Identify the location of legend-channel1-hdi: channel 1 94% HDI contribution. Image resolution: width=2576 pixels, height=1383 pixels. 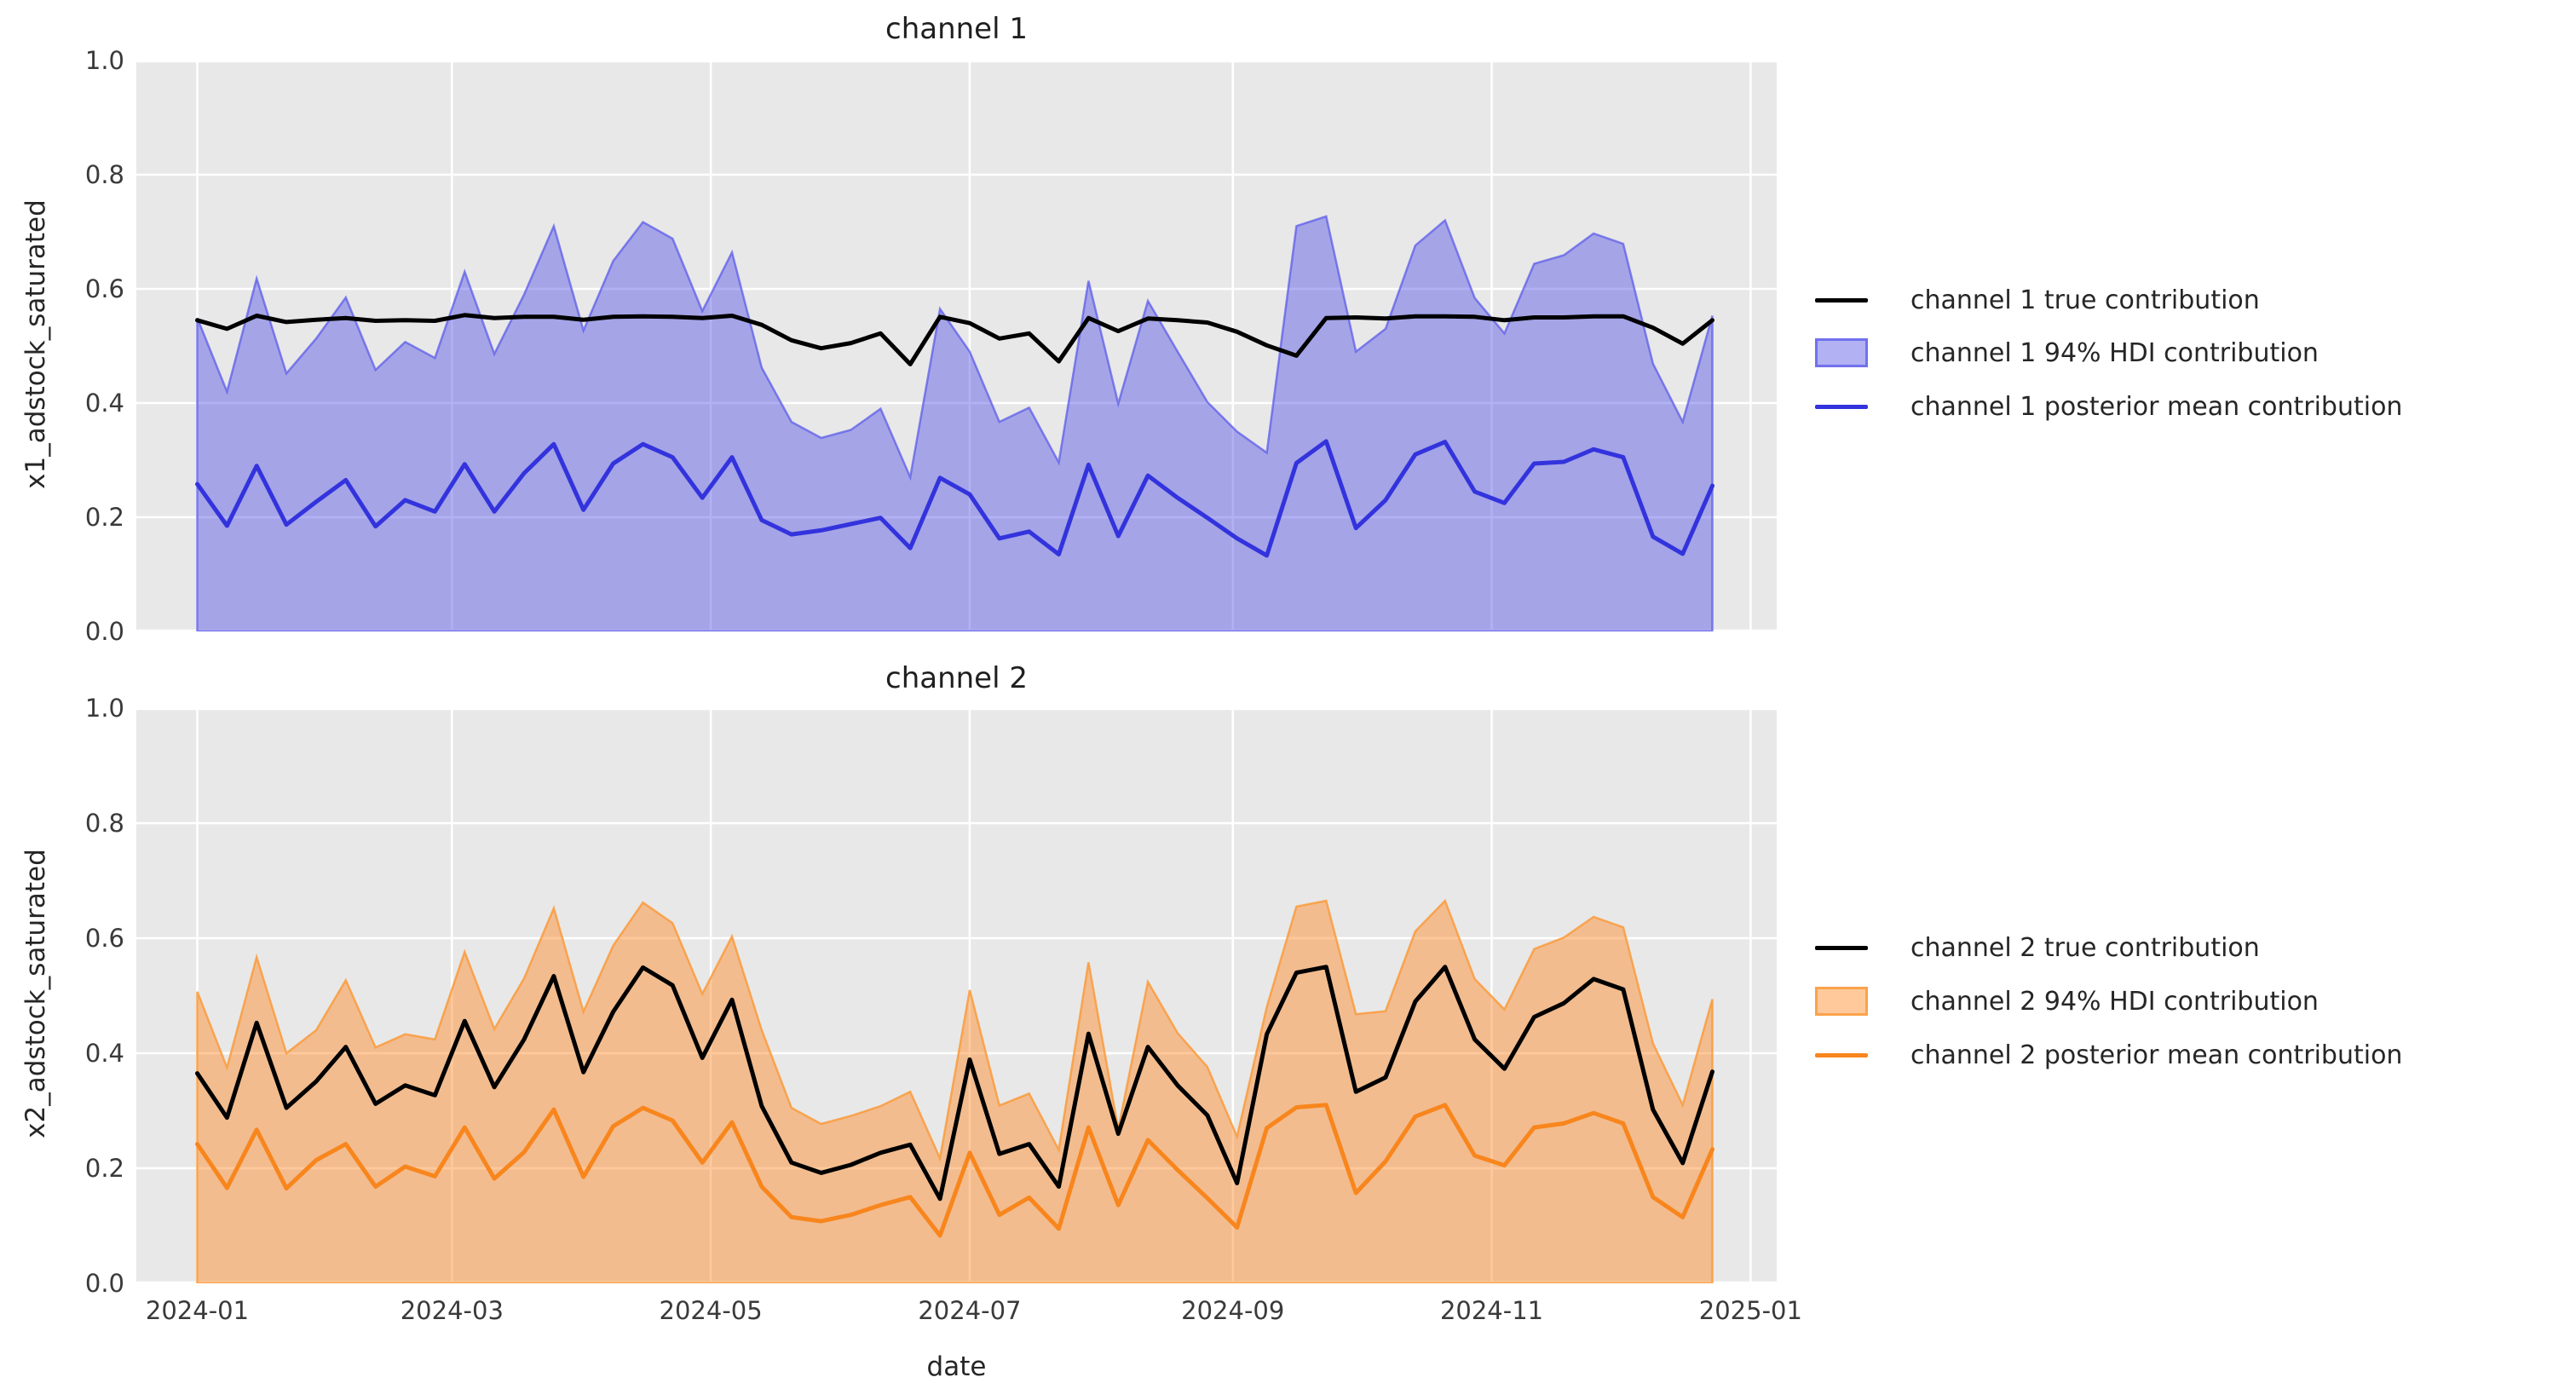
(2067, 353).